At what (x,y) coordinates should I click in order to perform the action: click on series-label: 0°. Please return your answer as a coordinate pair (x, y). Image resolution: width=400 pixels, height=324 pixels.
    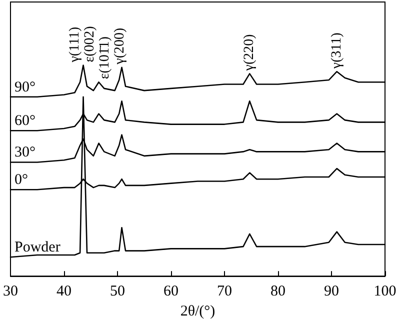
    Looking at the image, I should click on (21, 180).